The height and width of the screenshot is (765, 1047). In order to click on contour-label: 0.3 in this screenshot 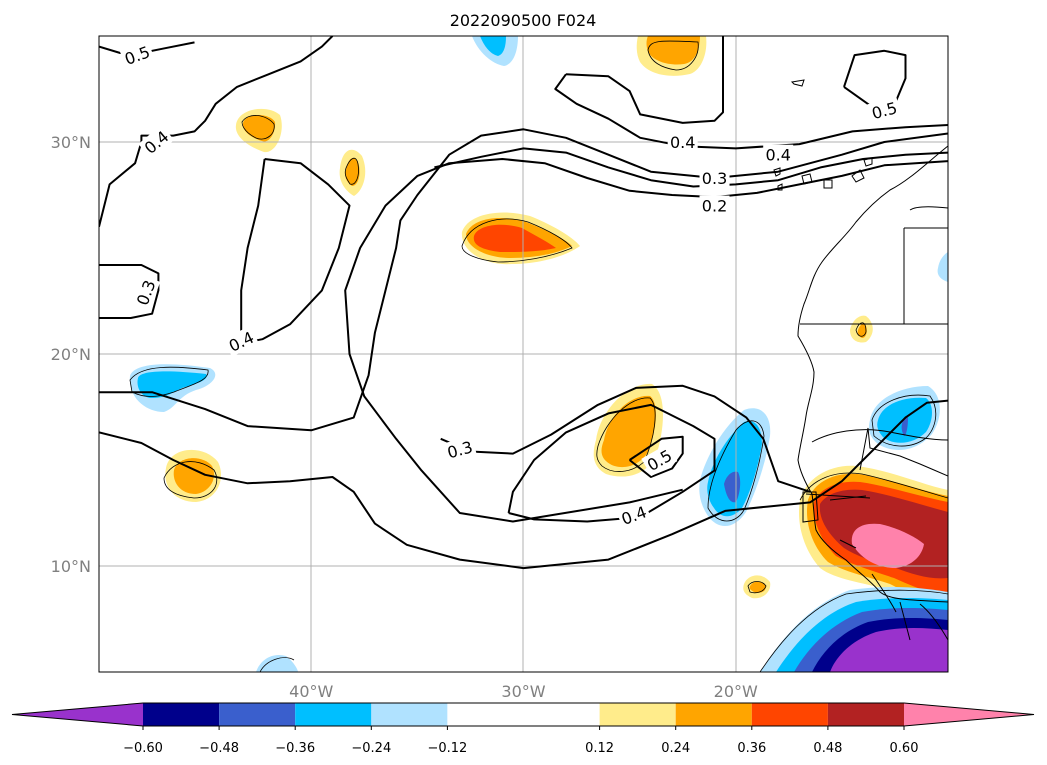, I will do `click(714, 178)`.